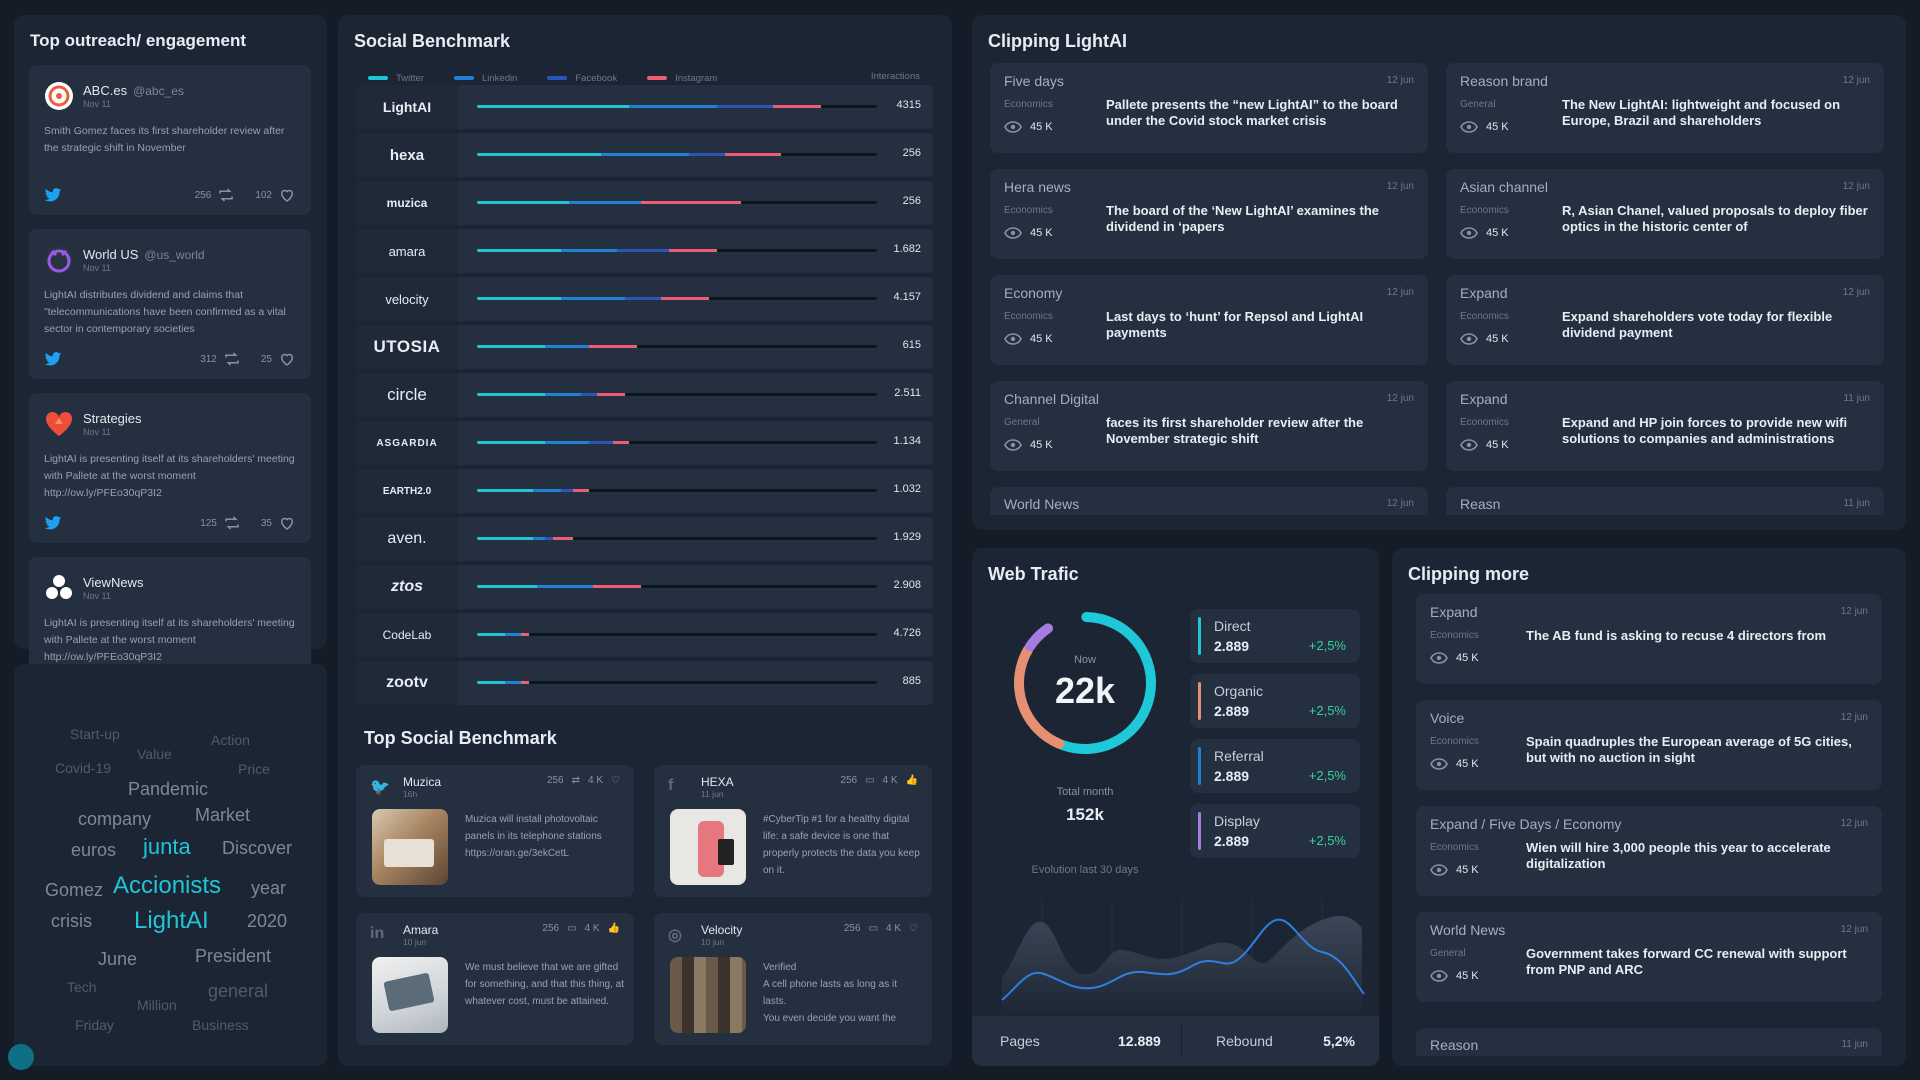  Describe the element at coordinates (167, 846) in the screenshot. I see `word: junta` at that location.